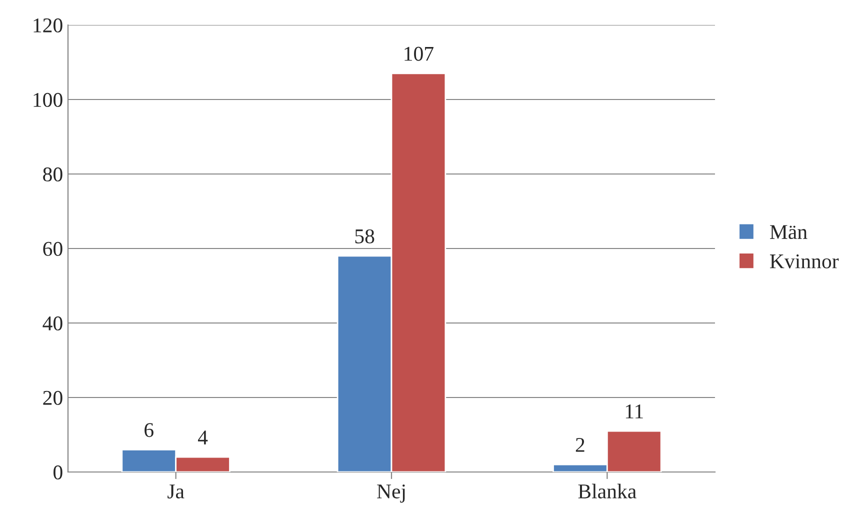 This screenshot has width=855, height=514. I want to click on legend-label: Kvinnor, so click(804, 261).